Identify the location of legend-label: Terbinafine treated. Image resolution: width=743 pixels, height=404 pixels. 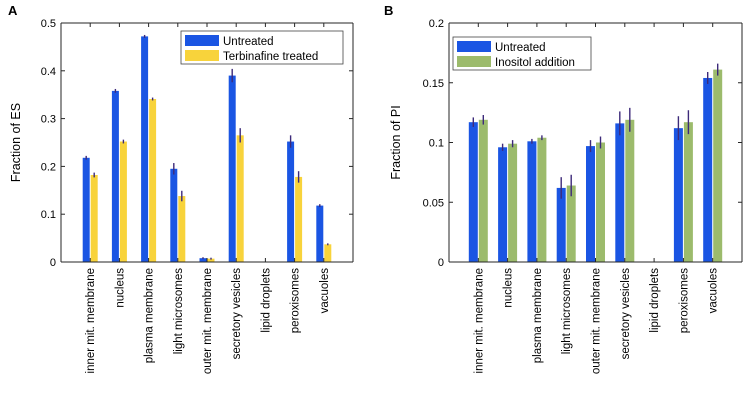
(270, 57).